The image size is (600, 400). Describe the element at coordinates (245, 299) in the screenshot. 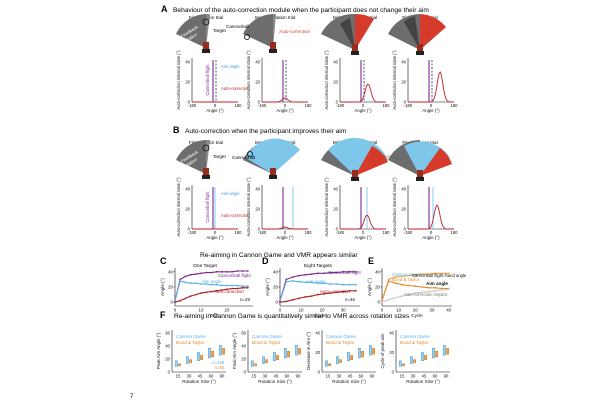

I see `n-label: n=29` at that location.